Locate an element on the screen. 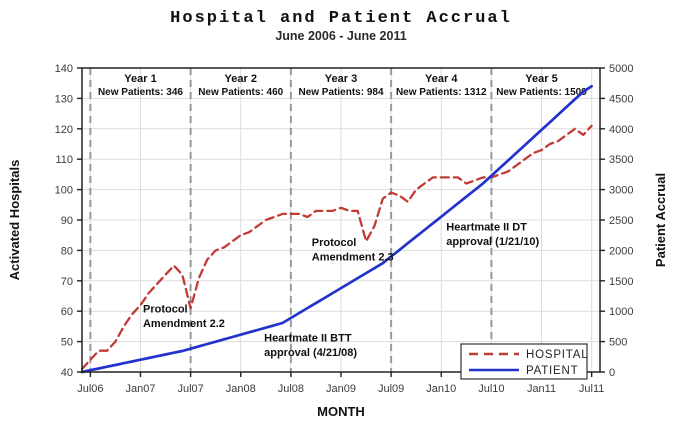 The width and height of the screenshot is (681, 428). x-tick-label: Jul07 is located at coordinates (190, 389).